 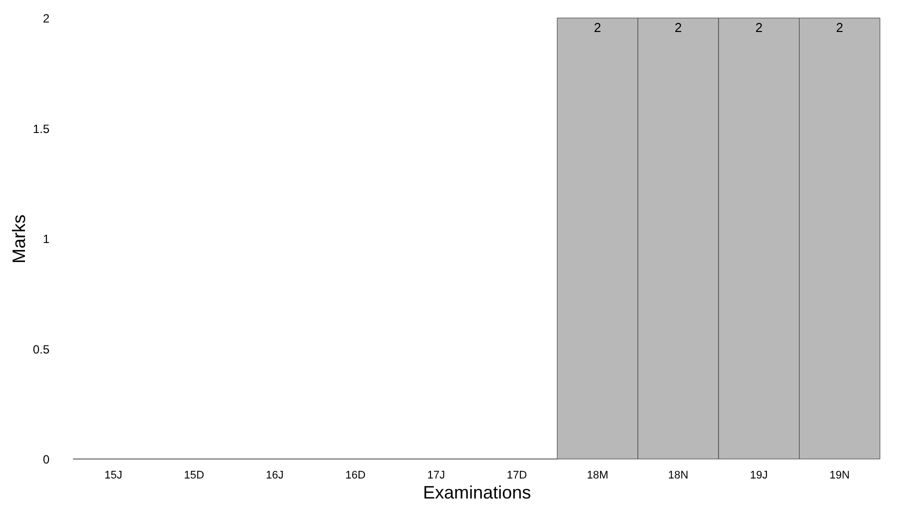 I want to click on x-tick-label: 15D, so click(x=194, y=476).